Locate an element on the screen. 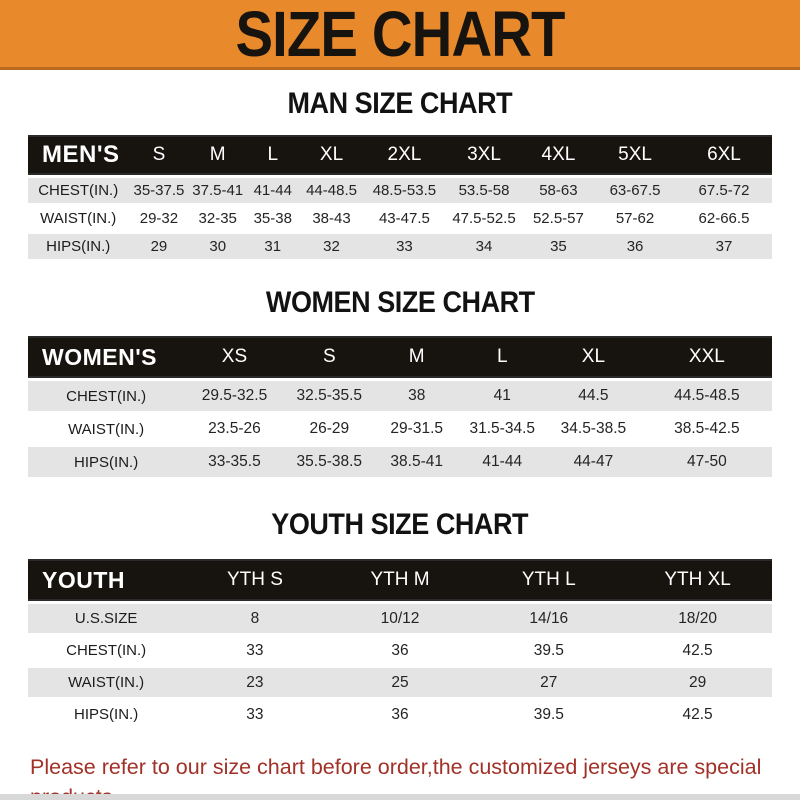  data-cell: 37.5-41 is located at coordinates (217, 190).